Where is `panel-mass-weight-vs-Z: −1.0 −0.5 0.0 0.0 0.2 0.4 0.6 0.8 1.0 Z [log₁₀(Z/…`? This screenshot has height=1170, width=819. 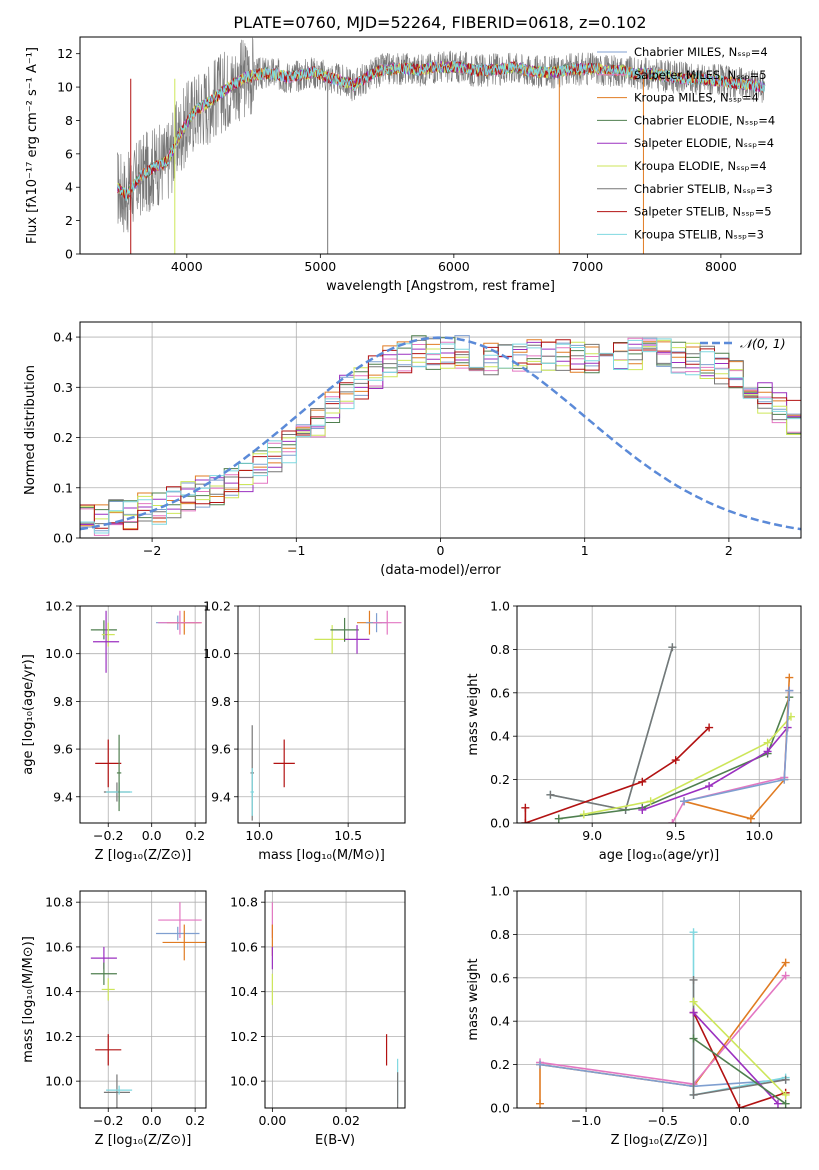 panel-mass-weight-vs-Z: −1.0 −0.5 0.0 0.0 0.2 0.4 0.6 0.8 1.0 Z [log₁₀(Z/… is located at coordinates (634, 1016).